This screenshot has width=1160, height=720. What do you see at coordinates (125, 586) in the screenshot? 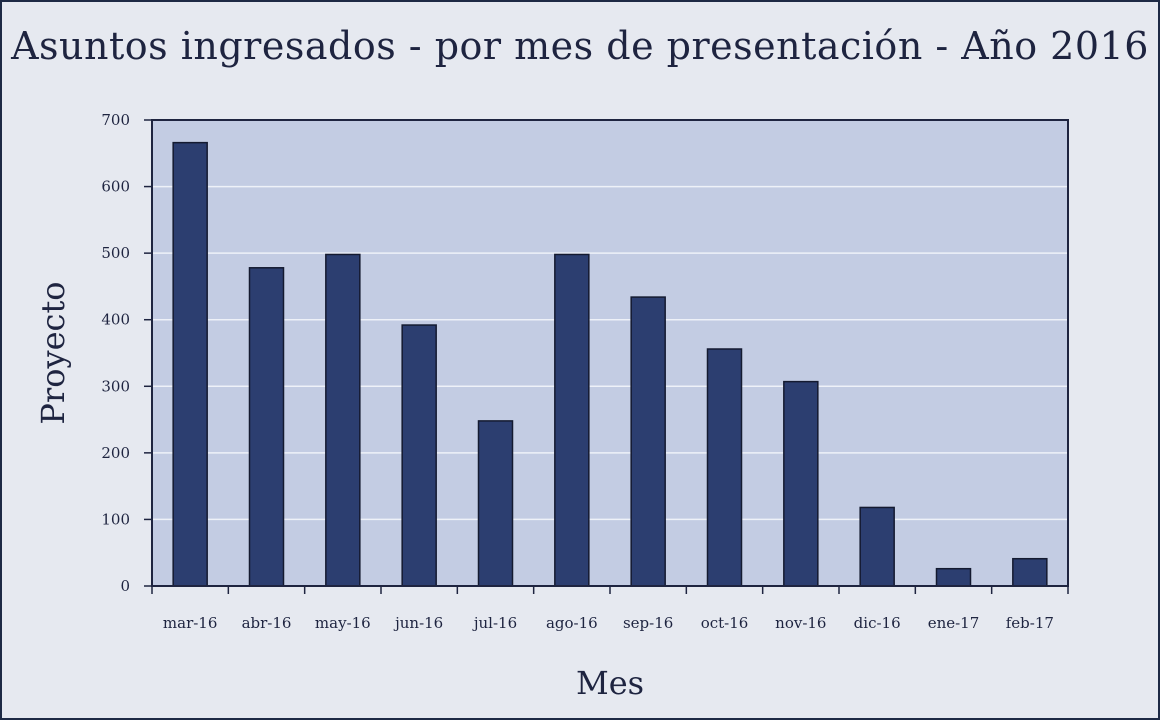
I see `y-tick-label: 0` at bounding box center [125, 586].